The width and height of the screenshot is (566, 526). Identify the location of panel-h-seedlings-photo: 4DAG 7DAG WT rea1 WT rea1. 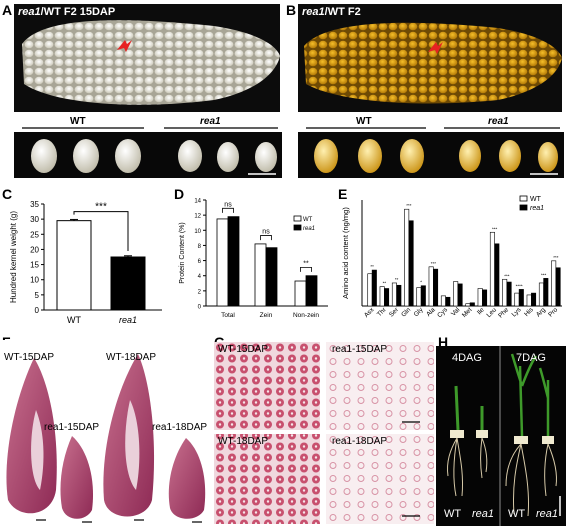
(501, 436).